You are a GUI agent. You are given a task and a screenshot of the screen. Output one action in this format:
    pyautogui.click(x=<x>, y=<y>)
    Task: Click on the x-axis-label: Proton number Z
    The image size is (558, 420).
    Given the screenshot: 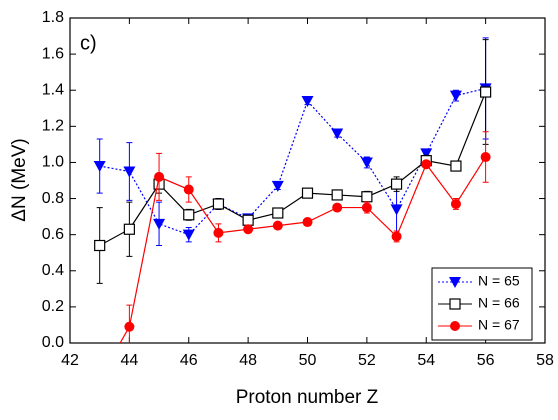 What is the action you would take?
    pyautogui.click(x=307, y=397)
    